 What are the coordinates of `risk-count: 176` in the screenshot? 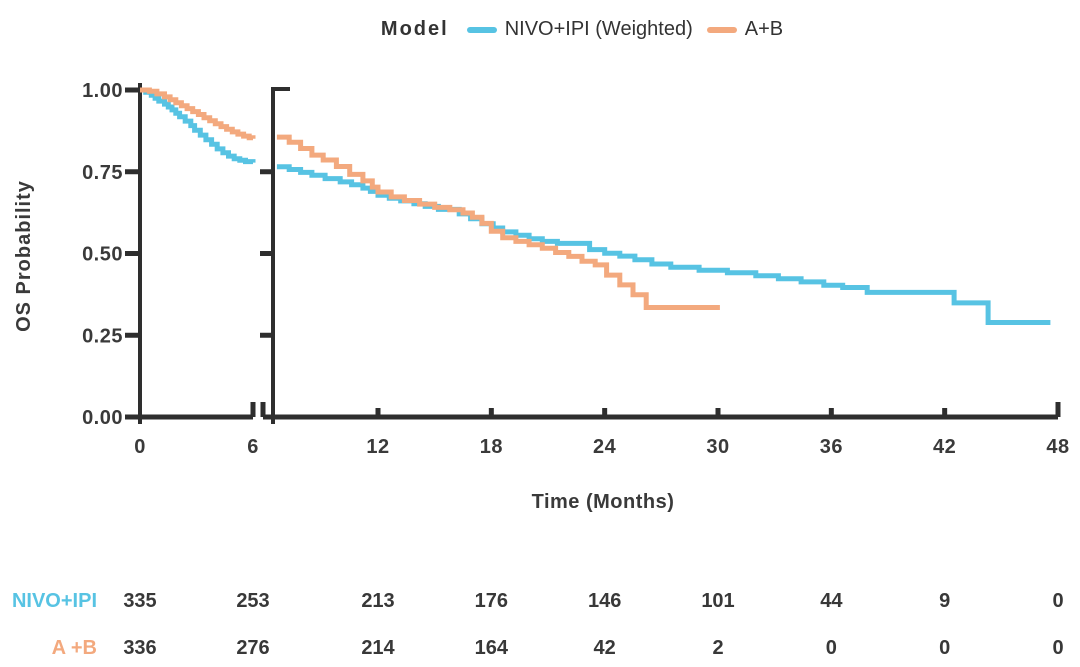 It's located at (491, 601).